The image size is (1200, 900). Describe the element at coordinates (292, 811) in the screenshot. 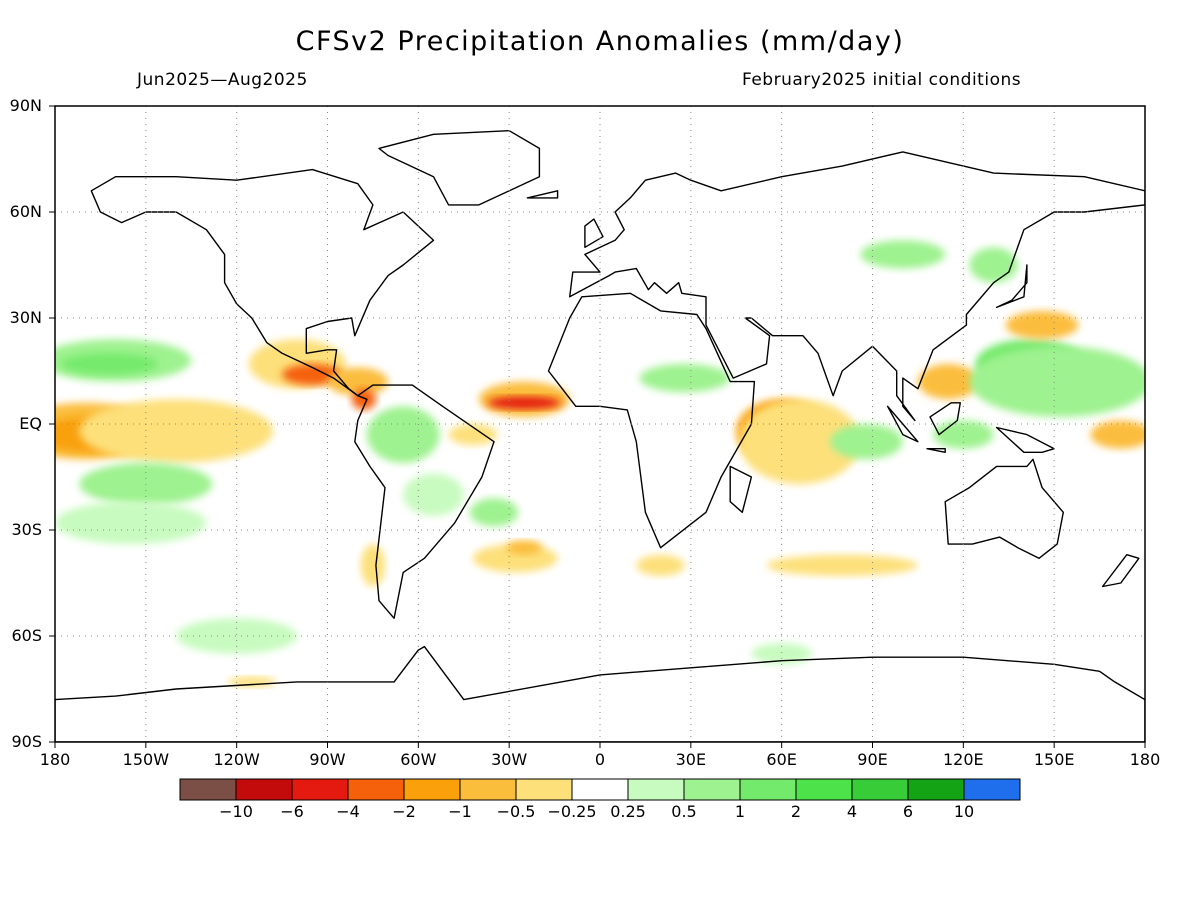

I see `colorbar-label: −6` at that location.